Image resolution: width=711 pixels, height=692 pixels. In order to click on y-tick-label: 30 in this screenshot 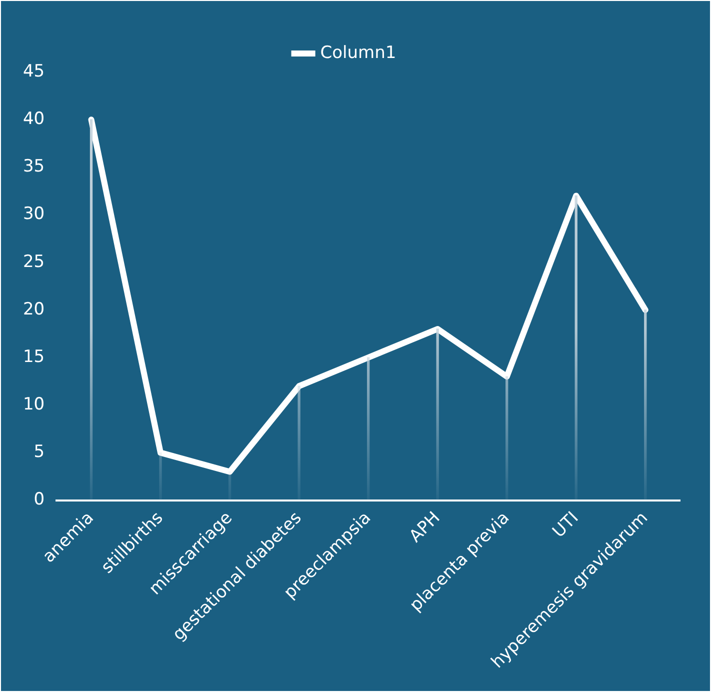, I will do `click(33, 214)`.